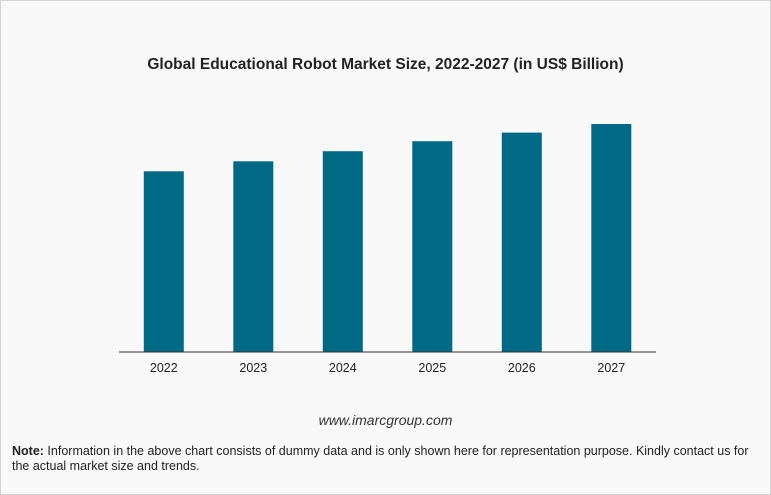 The width and height of the screenshot is (771, 495). I want to click on source-url: www.imarcgroup.com, so click(385, 420).